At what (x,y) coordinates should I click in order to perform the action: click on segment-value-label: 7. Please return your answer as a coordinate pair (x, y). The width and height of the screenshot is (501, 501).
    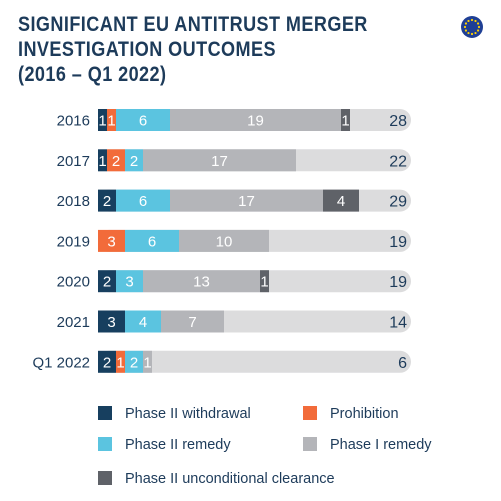
    Looking at the image, I should click on (192, 322).